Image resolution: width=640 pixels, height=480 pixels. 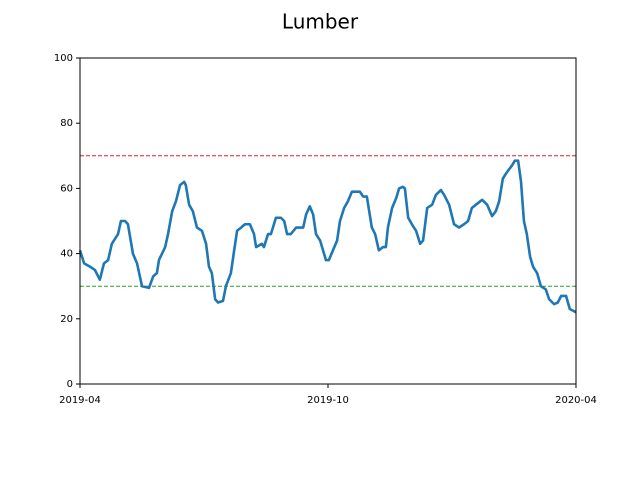 What do you see at coordinates (80, 400) in the screenshot?
I see `x-tick-label: 2019-04` at bounding box center [80, 400].